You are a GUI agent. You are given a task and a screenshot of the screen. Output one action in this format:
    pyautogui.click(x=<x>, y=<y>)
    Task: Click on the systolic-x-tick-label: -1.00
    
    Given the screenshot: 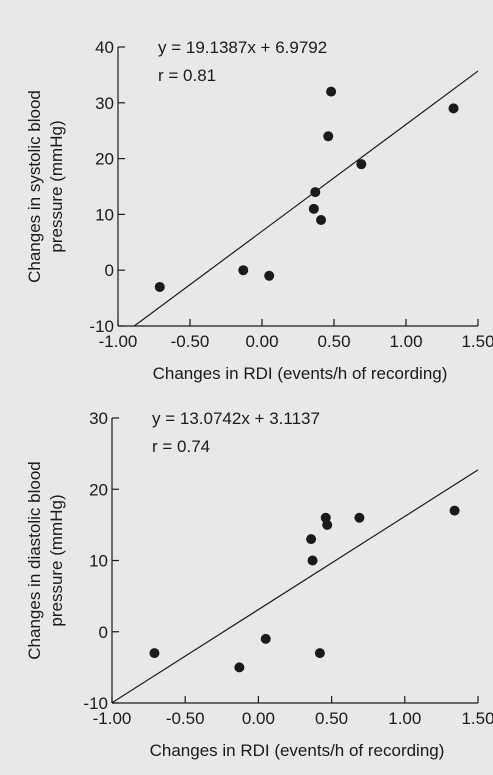 What is the action you would take?
    pyautogui.click(x=118, y=341)
    